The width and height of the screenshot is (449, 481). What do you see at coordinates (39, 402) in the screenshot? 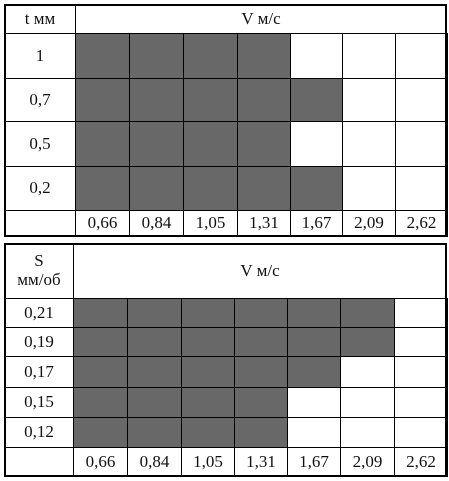
I see `row-label: 0,15` at bounding box center [39, 402].